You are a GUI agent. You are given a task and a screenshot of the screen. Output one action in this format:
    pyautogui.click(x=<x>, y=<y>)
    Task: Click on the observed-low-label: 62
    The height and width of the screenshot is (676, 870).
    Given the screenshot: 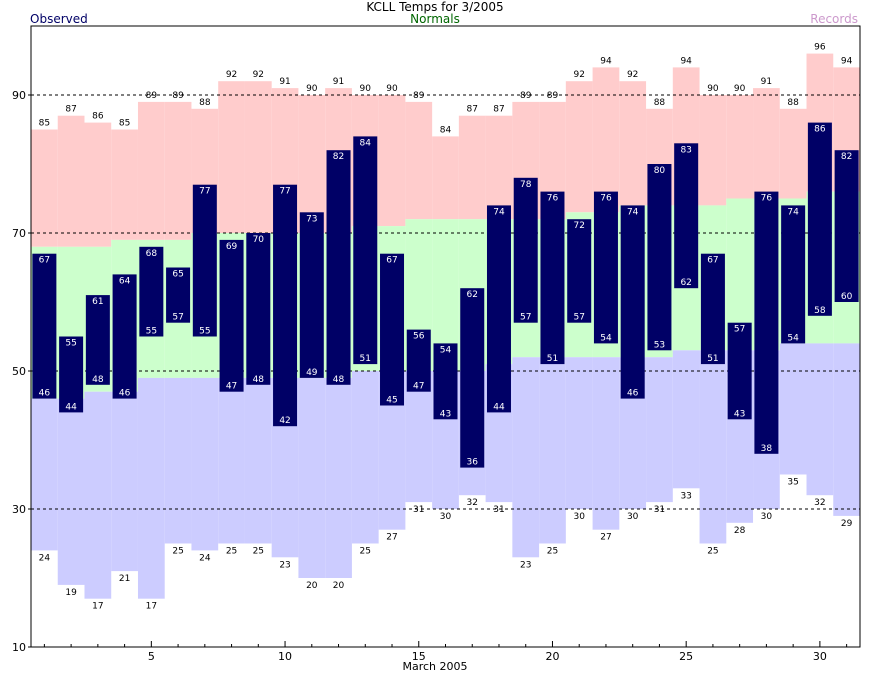 What is the action you would take?
    pyautogui.click(x=685, y=283)
    